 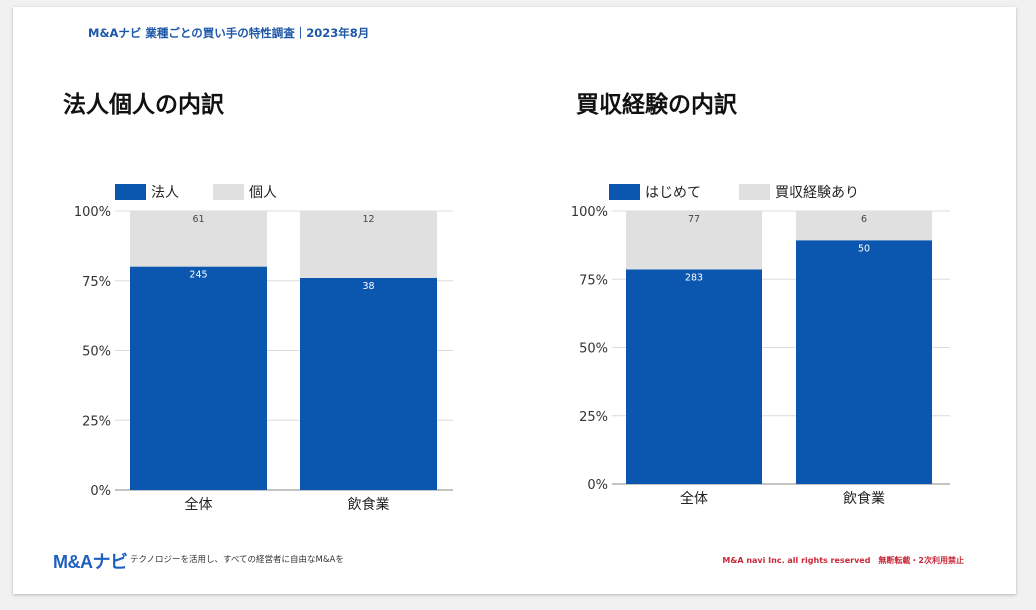 I want to click on legend-label: 個人, so click(x=263, y=193).